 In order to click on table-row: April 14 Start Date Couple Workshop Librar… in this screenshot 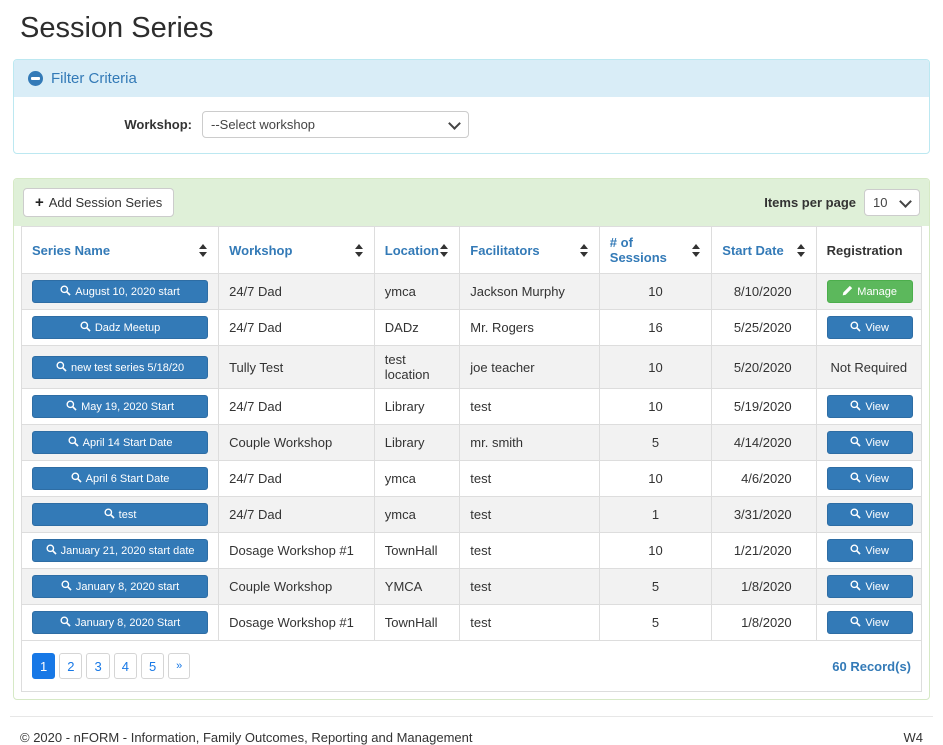, I will do `click(471, 442)`.